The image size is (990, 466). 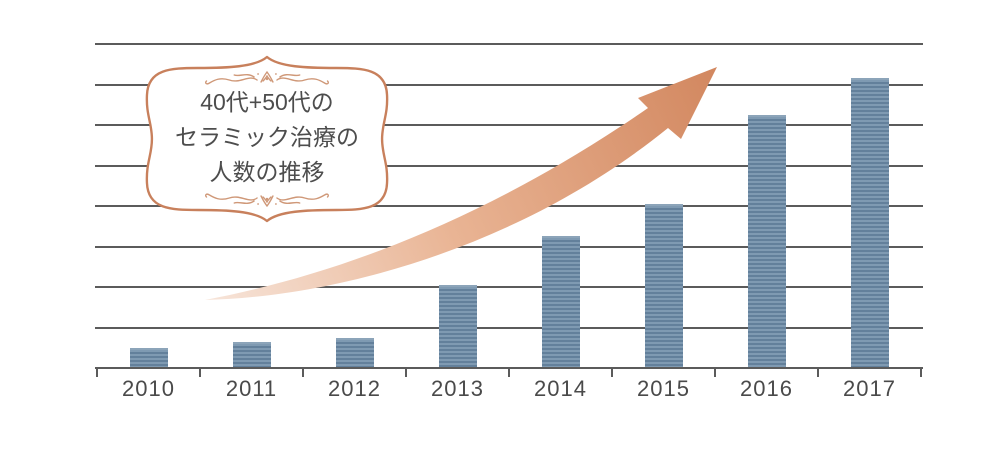 I want to click on bar-2016, so click(x=766, y=241).